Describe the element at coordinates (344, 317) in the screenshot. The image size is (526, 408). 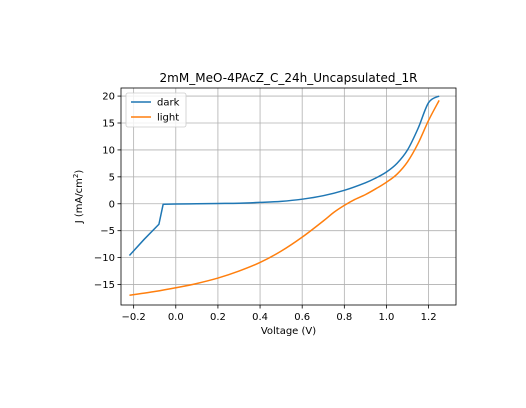
I see `x-tick-label: 0.8` at that location.